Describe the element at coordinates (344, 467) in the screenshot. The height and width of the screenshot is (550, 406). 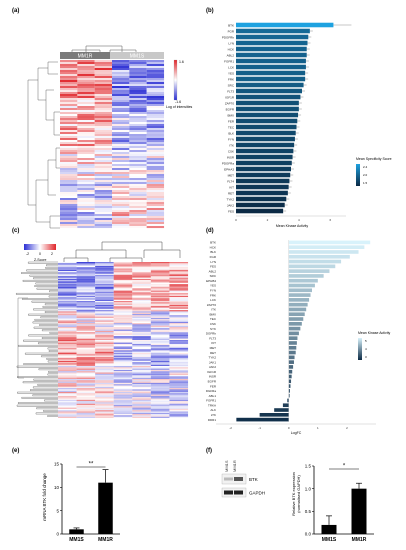
I see `significance-marker: *` at that location.